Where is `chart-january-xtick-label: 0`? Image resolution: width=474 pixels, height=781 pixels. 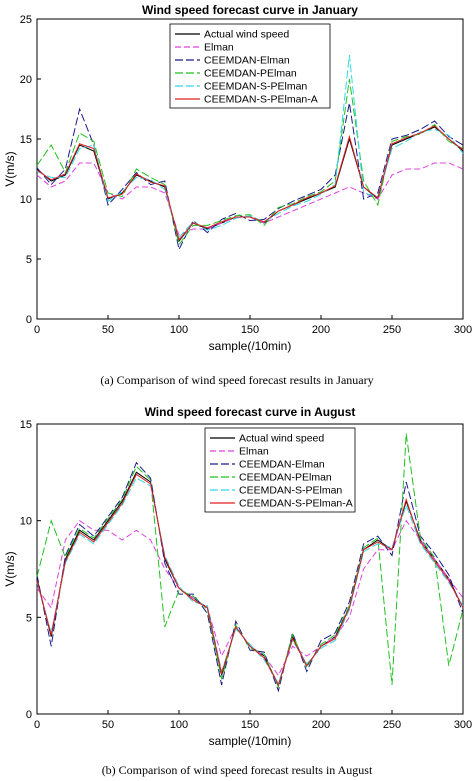
chart-january-xtick-label: 0 is located at coordinates (37, 330).